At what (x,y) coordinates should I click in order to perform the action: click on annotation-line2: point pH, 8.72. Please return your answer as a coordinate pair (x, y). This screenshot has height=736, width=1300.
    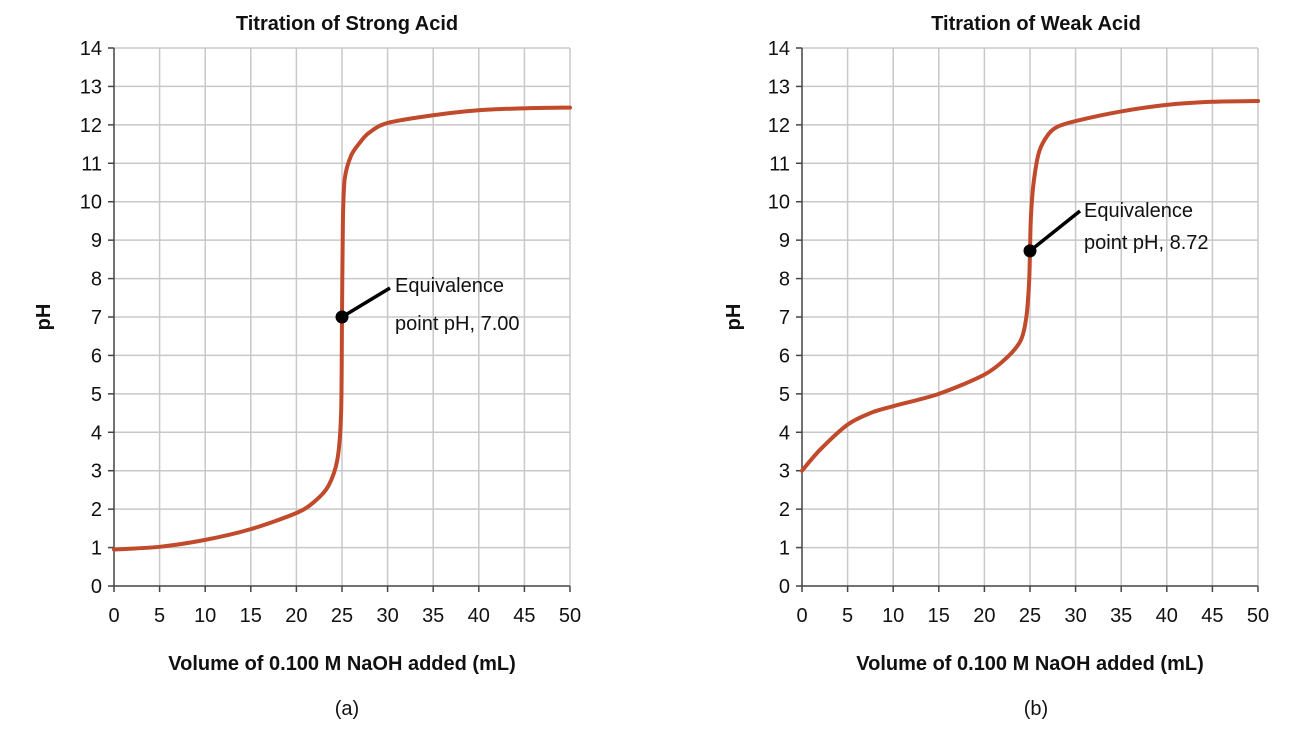
    Looking at the image, I should click on (1146, 243).